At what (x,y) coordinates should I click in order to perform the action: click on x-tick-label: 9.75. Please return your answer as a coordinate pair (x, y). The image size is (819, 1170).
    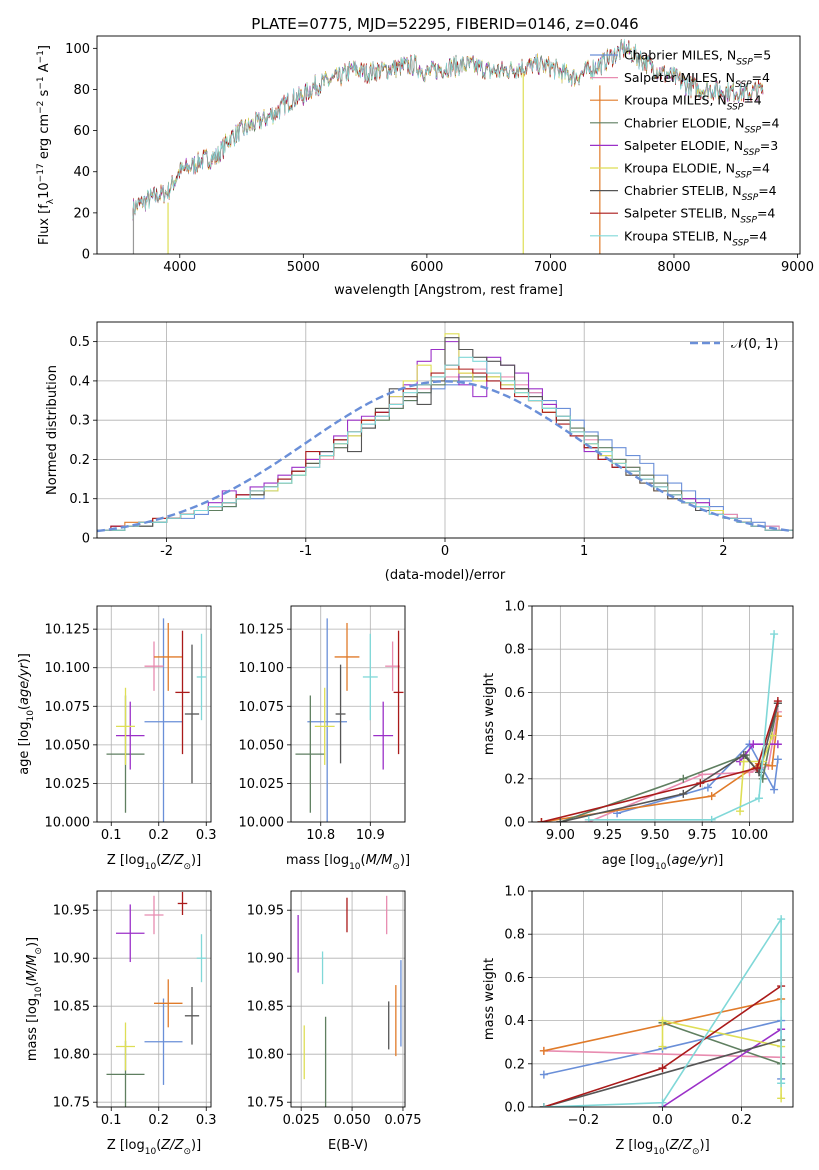
    Looking at the image, I should click on (702, 835).